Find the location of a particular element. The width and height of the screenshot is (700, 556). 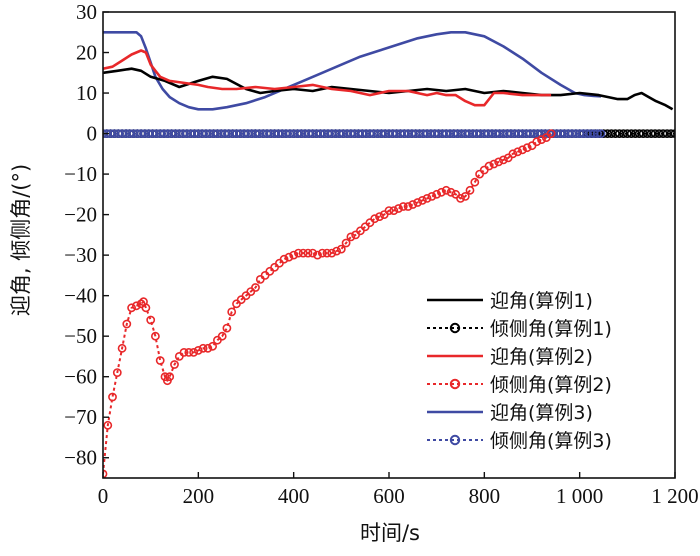

x-tick-label: 400 is located at coordinates (294, 496).